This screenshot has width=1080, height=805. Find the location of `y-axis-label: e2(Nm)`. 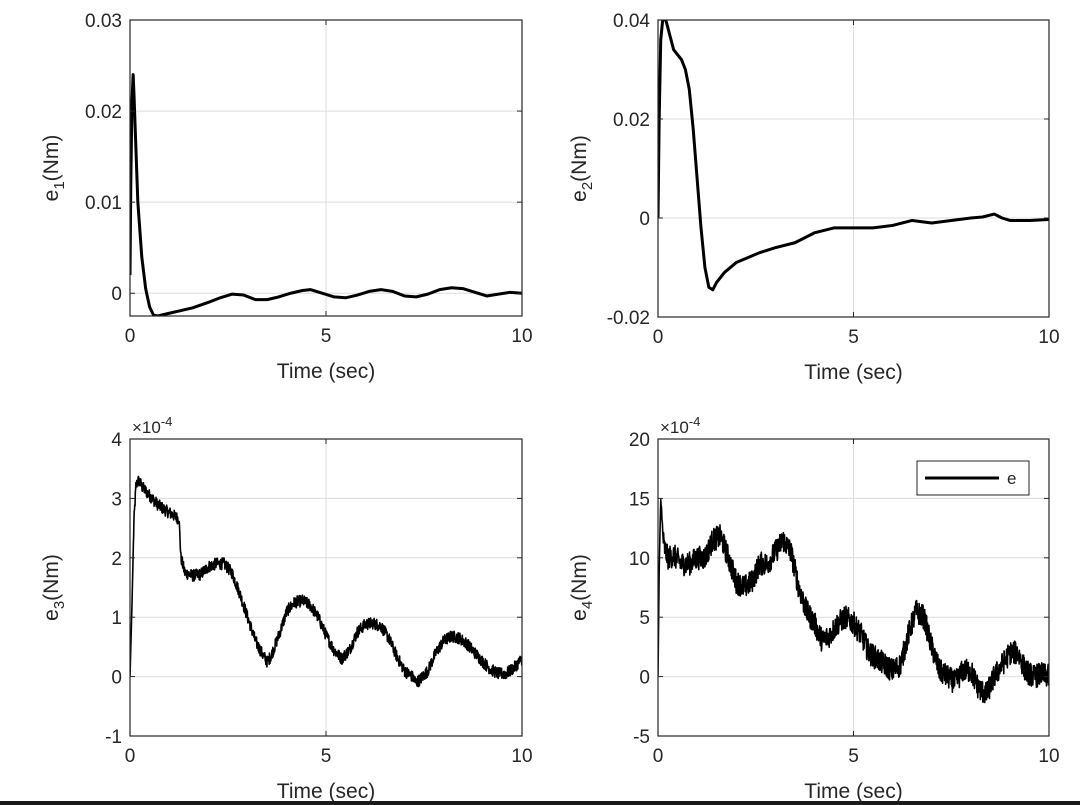

y-axis-label: e2(Nm) is located at coordinates (582, 168).